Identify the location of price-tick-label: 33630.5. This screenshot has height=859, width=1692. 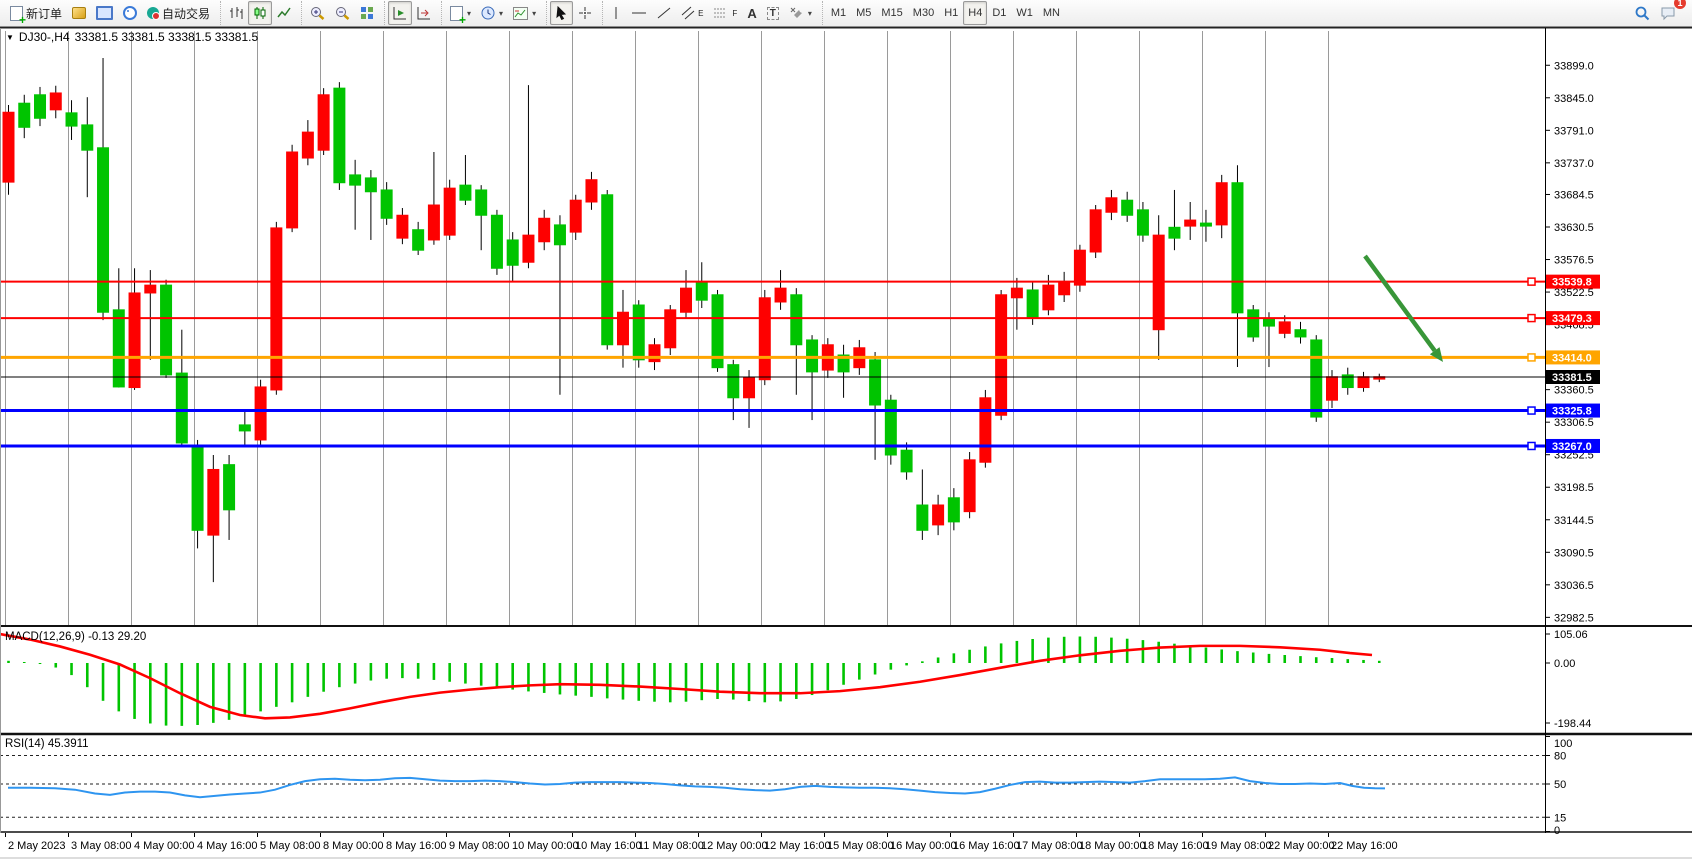
(1574, 228).